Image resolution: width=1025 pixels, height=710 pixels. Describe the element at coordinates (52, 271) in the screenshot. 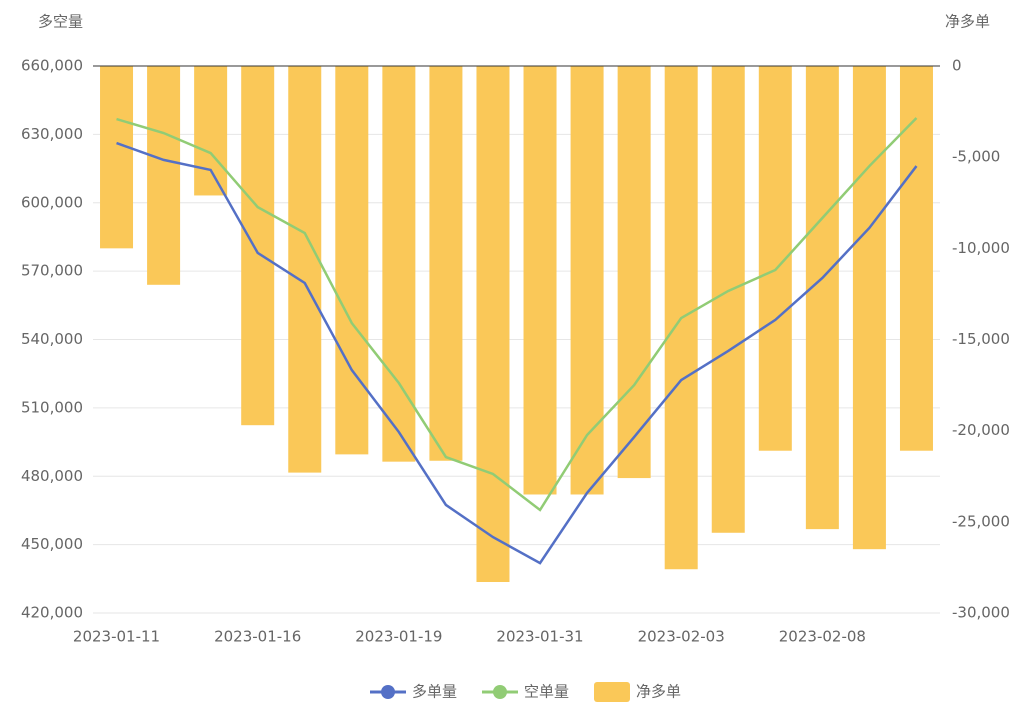

I see `y-tick-label: 570,000` at that location.